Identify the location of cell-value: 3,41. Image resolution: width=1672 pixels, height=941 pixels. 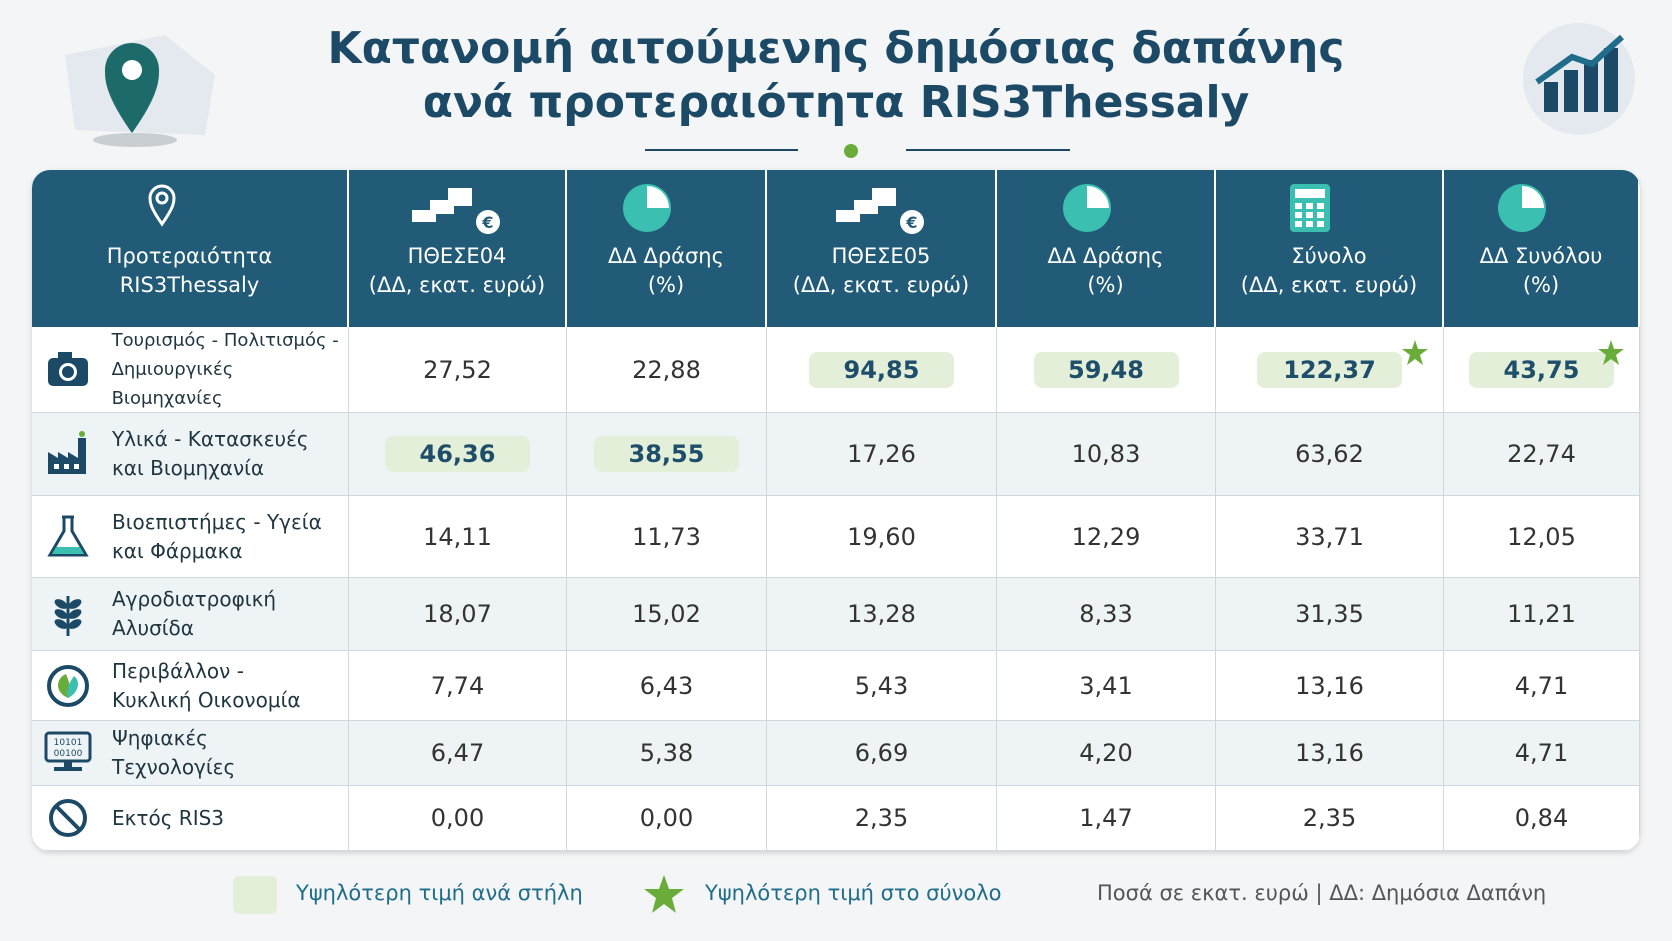
(1106, 685).